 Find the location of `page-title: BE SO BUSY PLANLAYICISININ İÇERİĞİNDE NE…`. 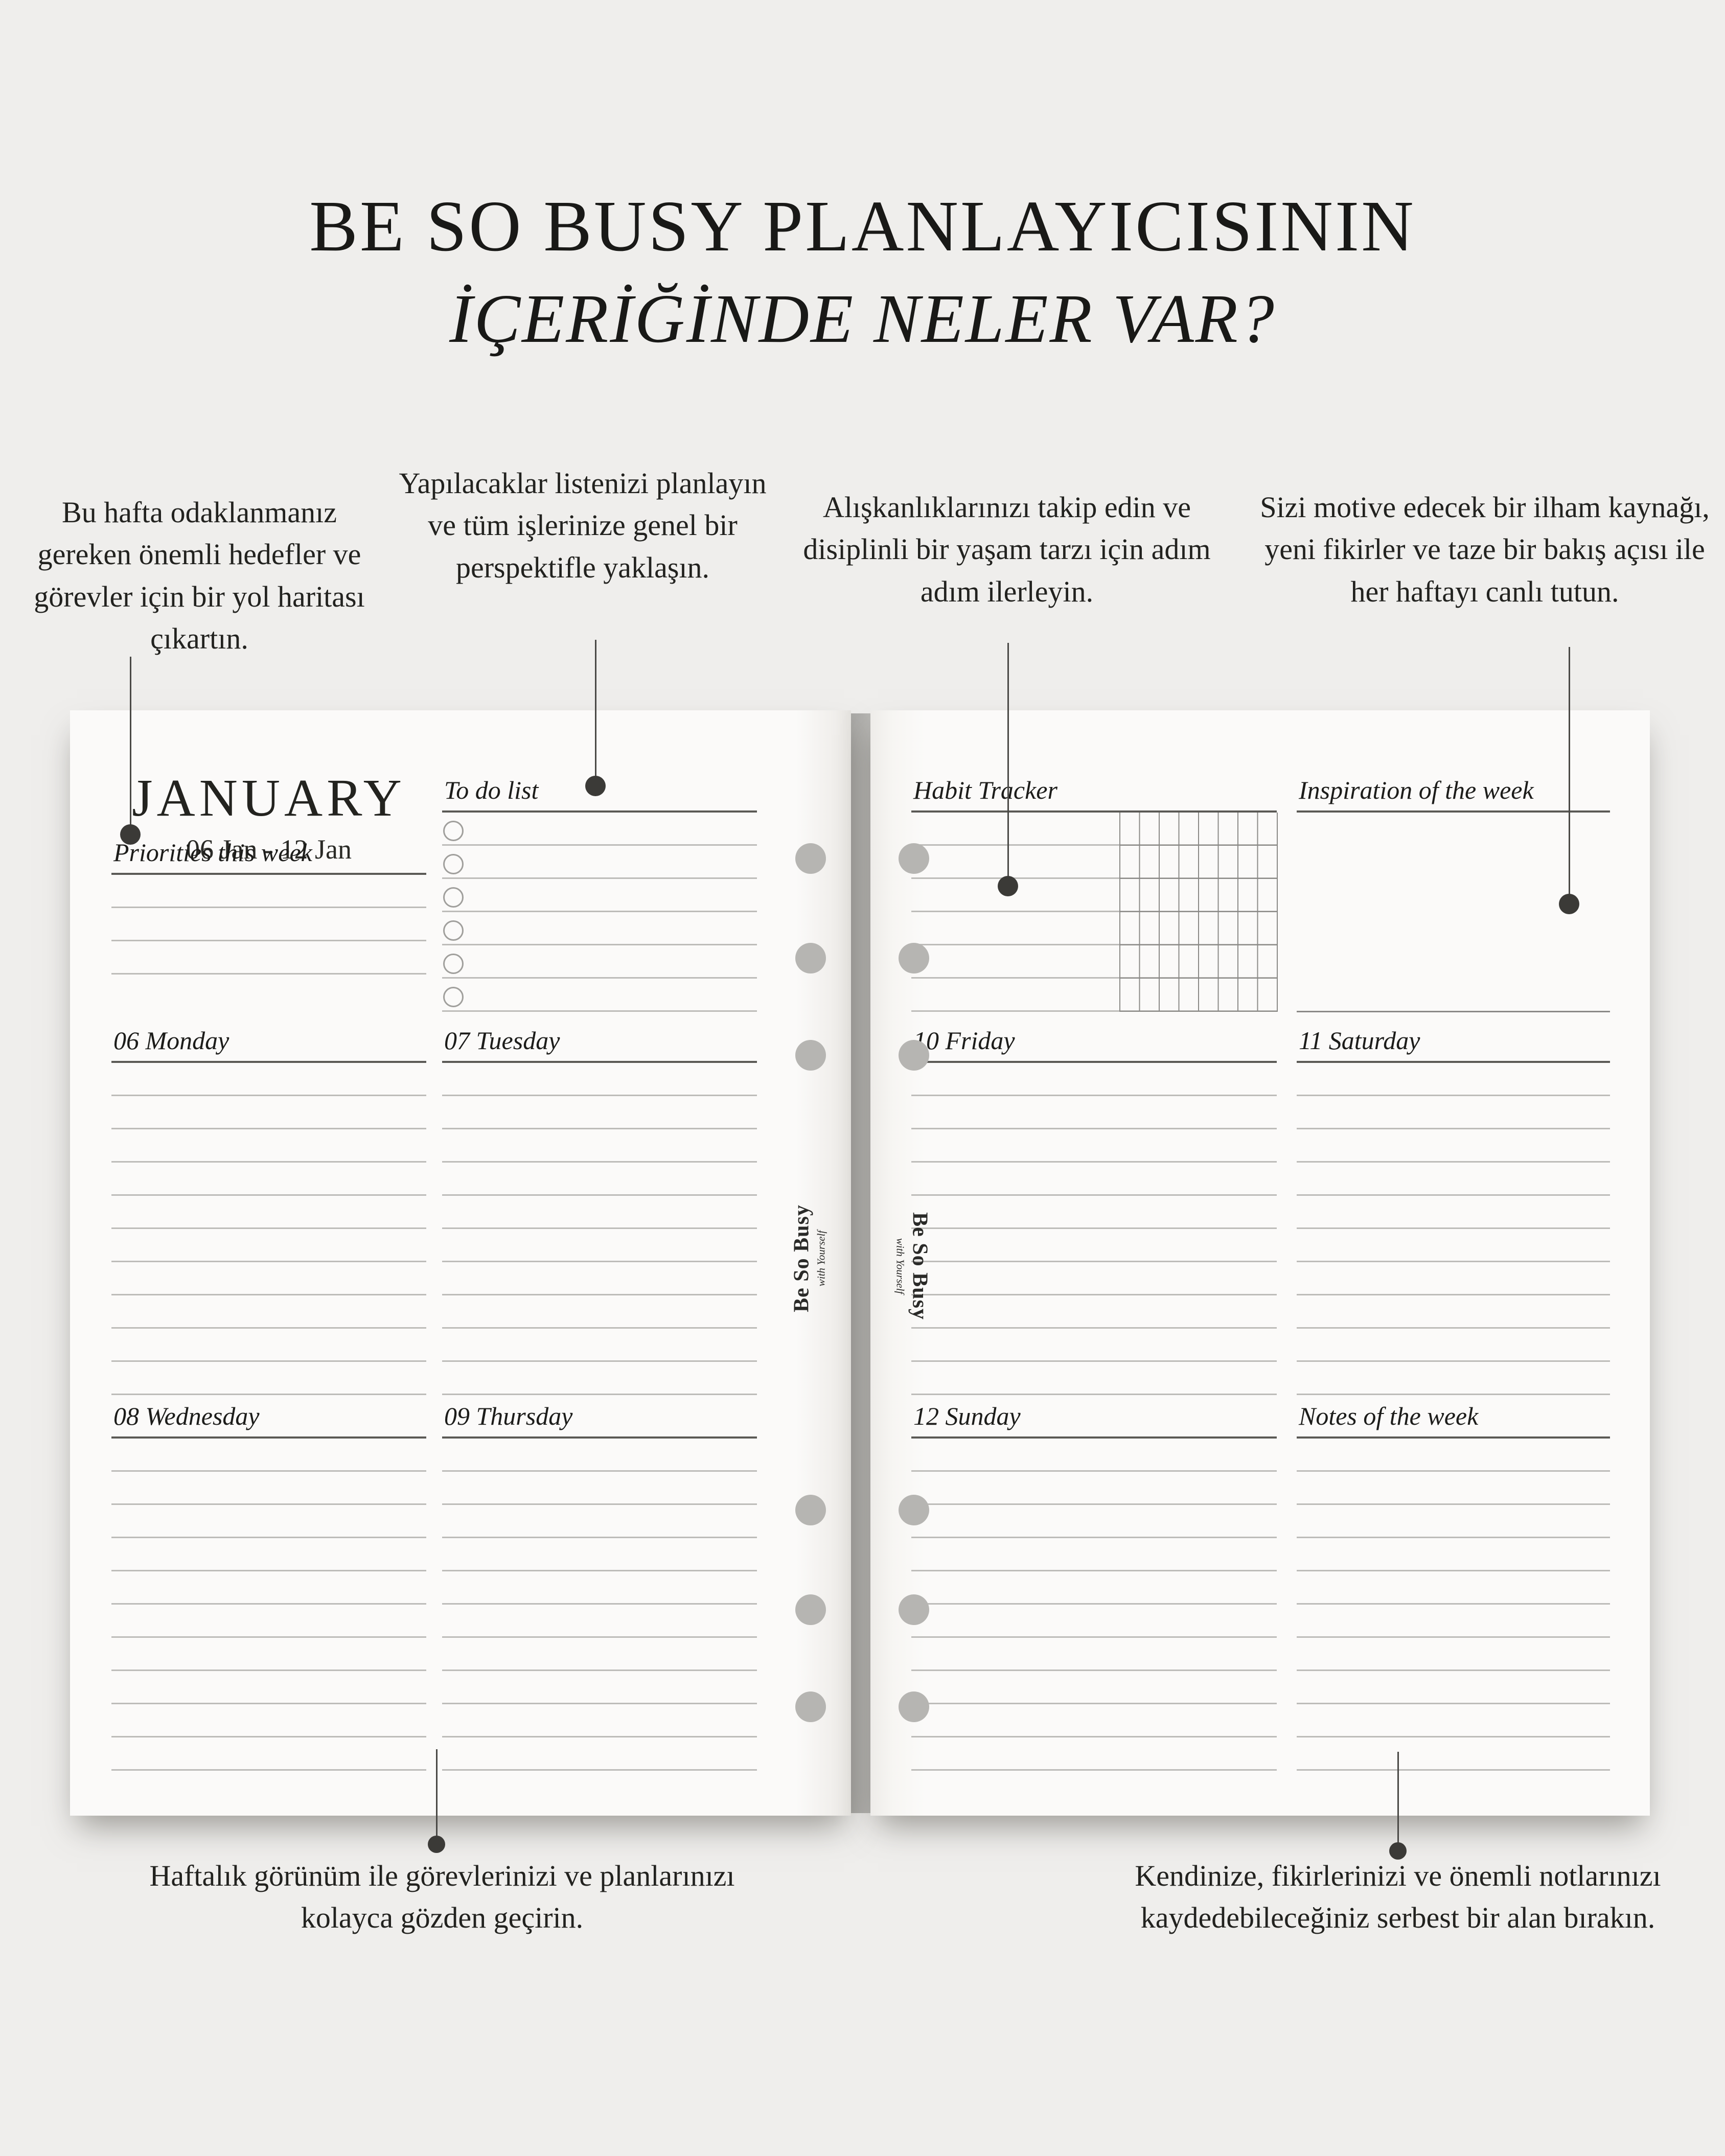

page-title: BE SO BUSY PLANLAYICISININ İÇERİĞİNDE NE… is located at coordinates (862, 272).